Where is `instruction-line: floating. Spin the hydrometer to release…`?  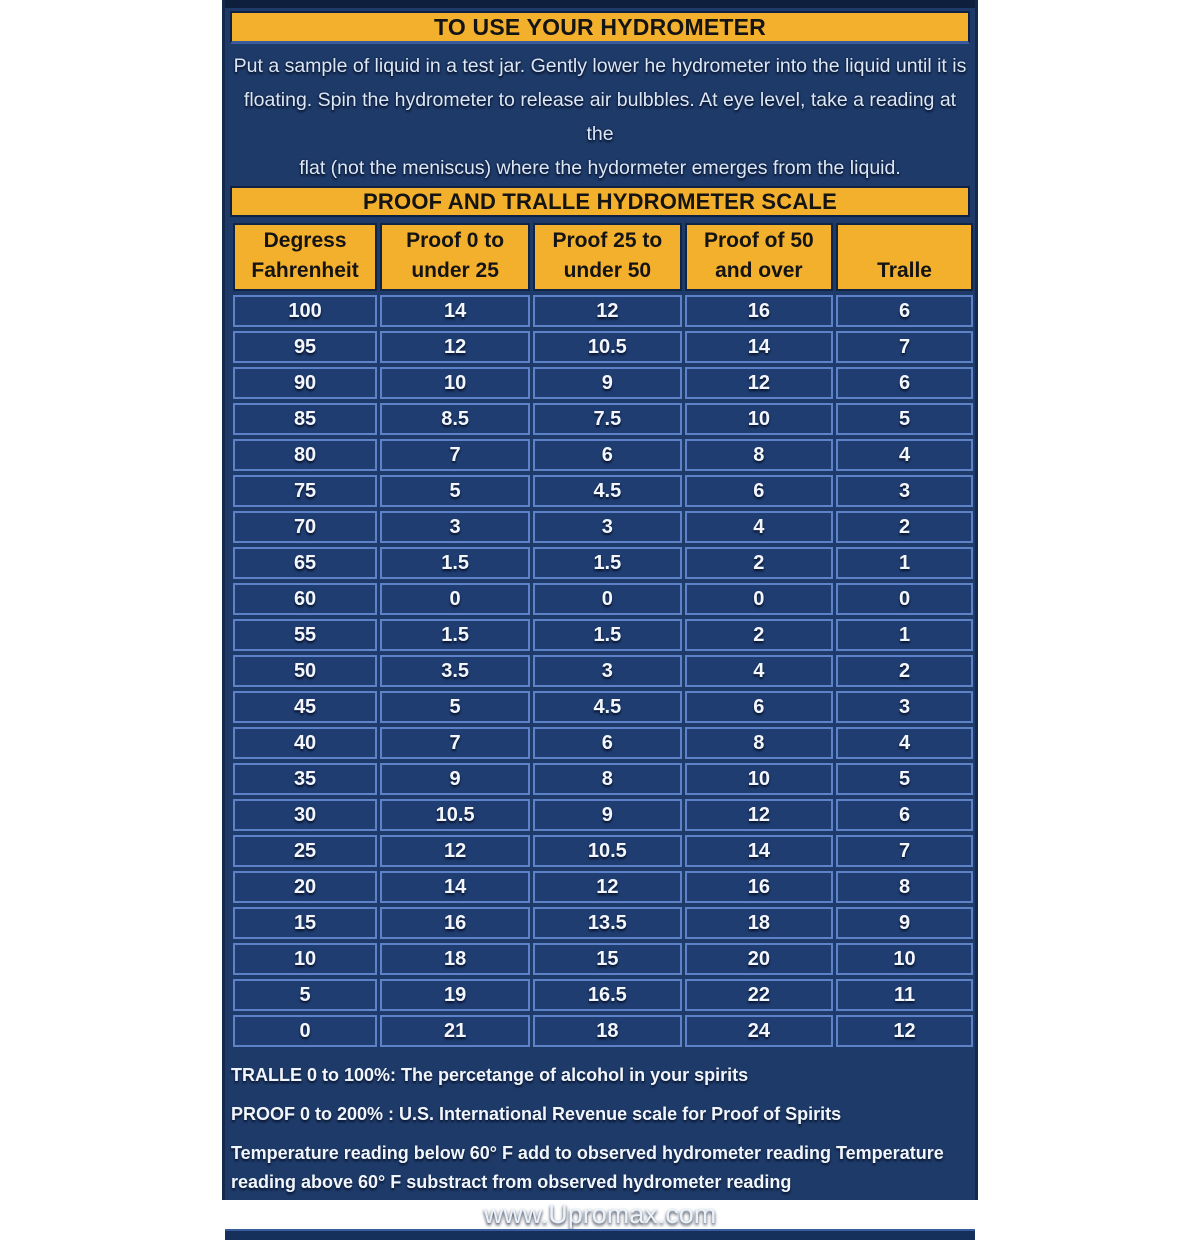
instruction-line: floating. Spin the hydrometer to release… is located at coordinates (600, 117).